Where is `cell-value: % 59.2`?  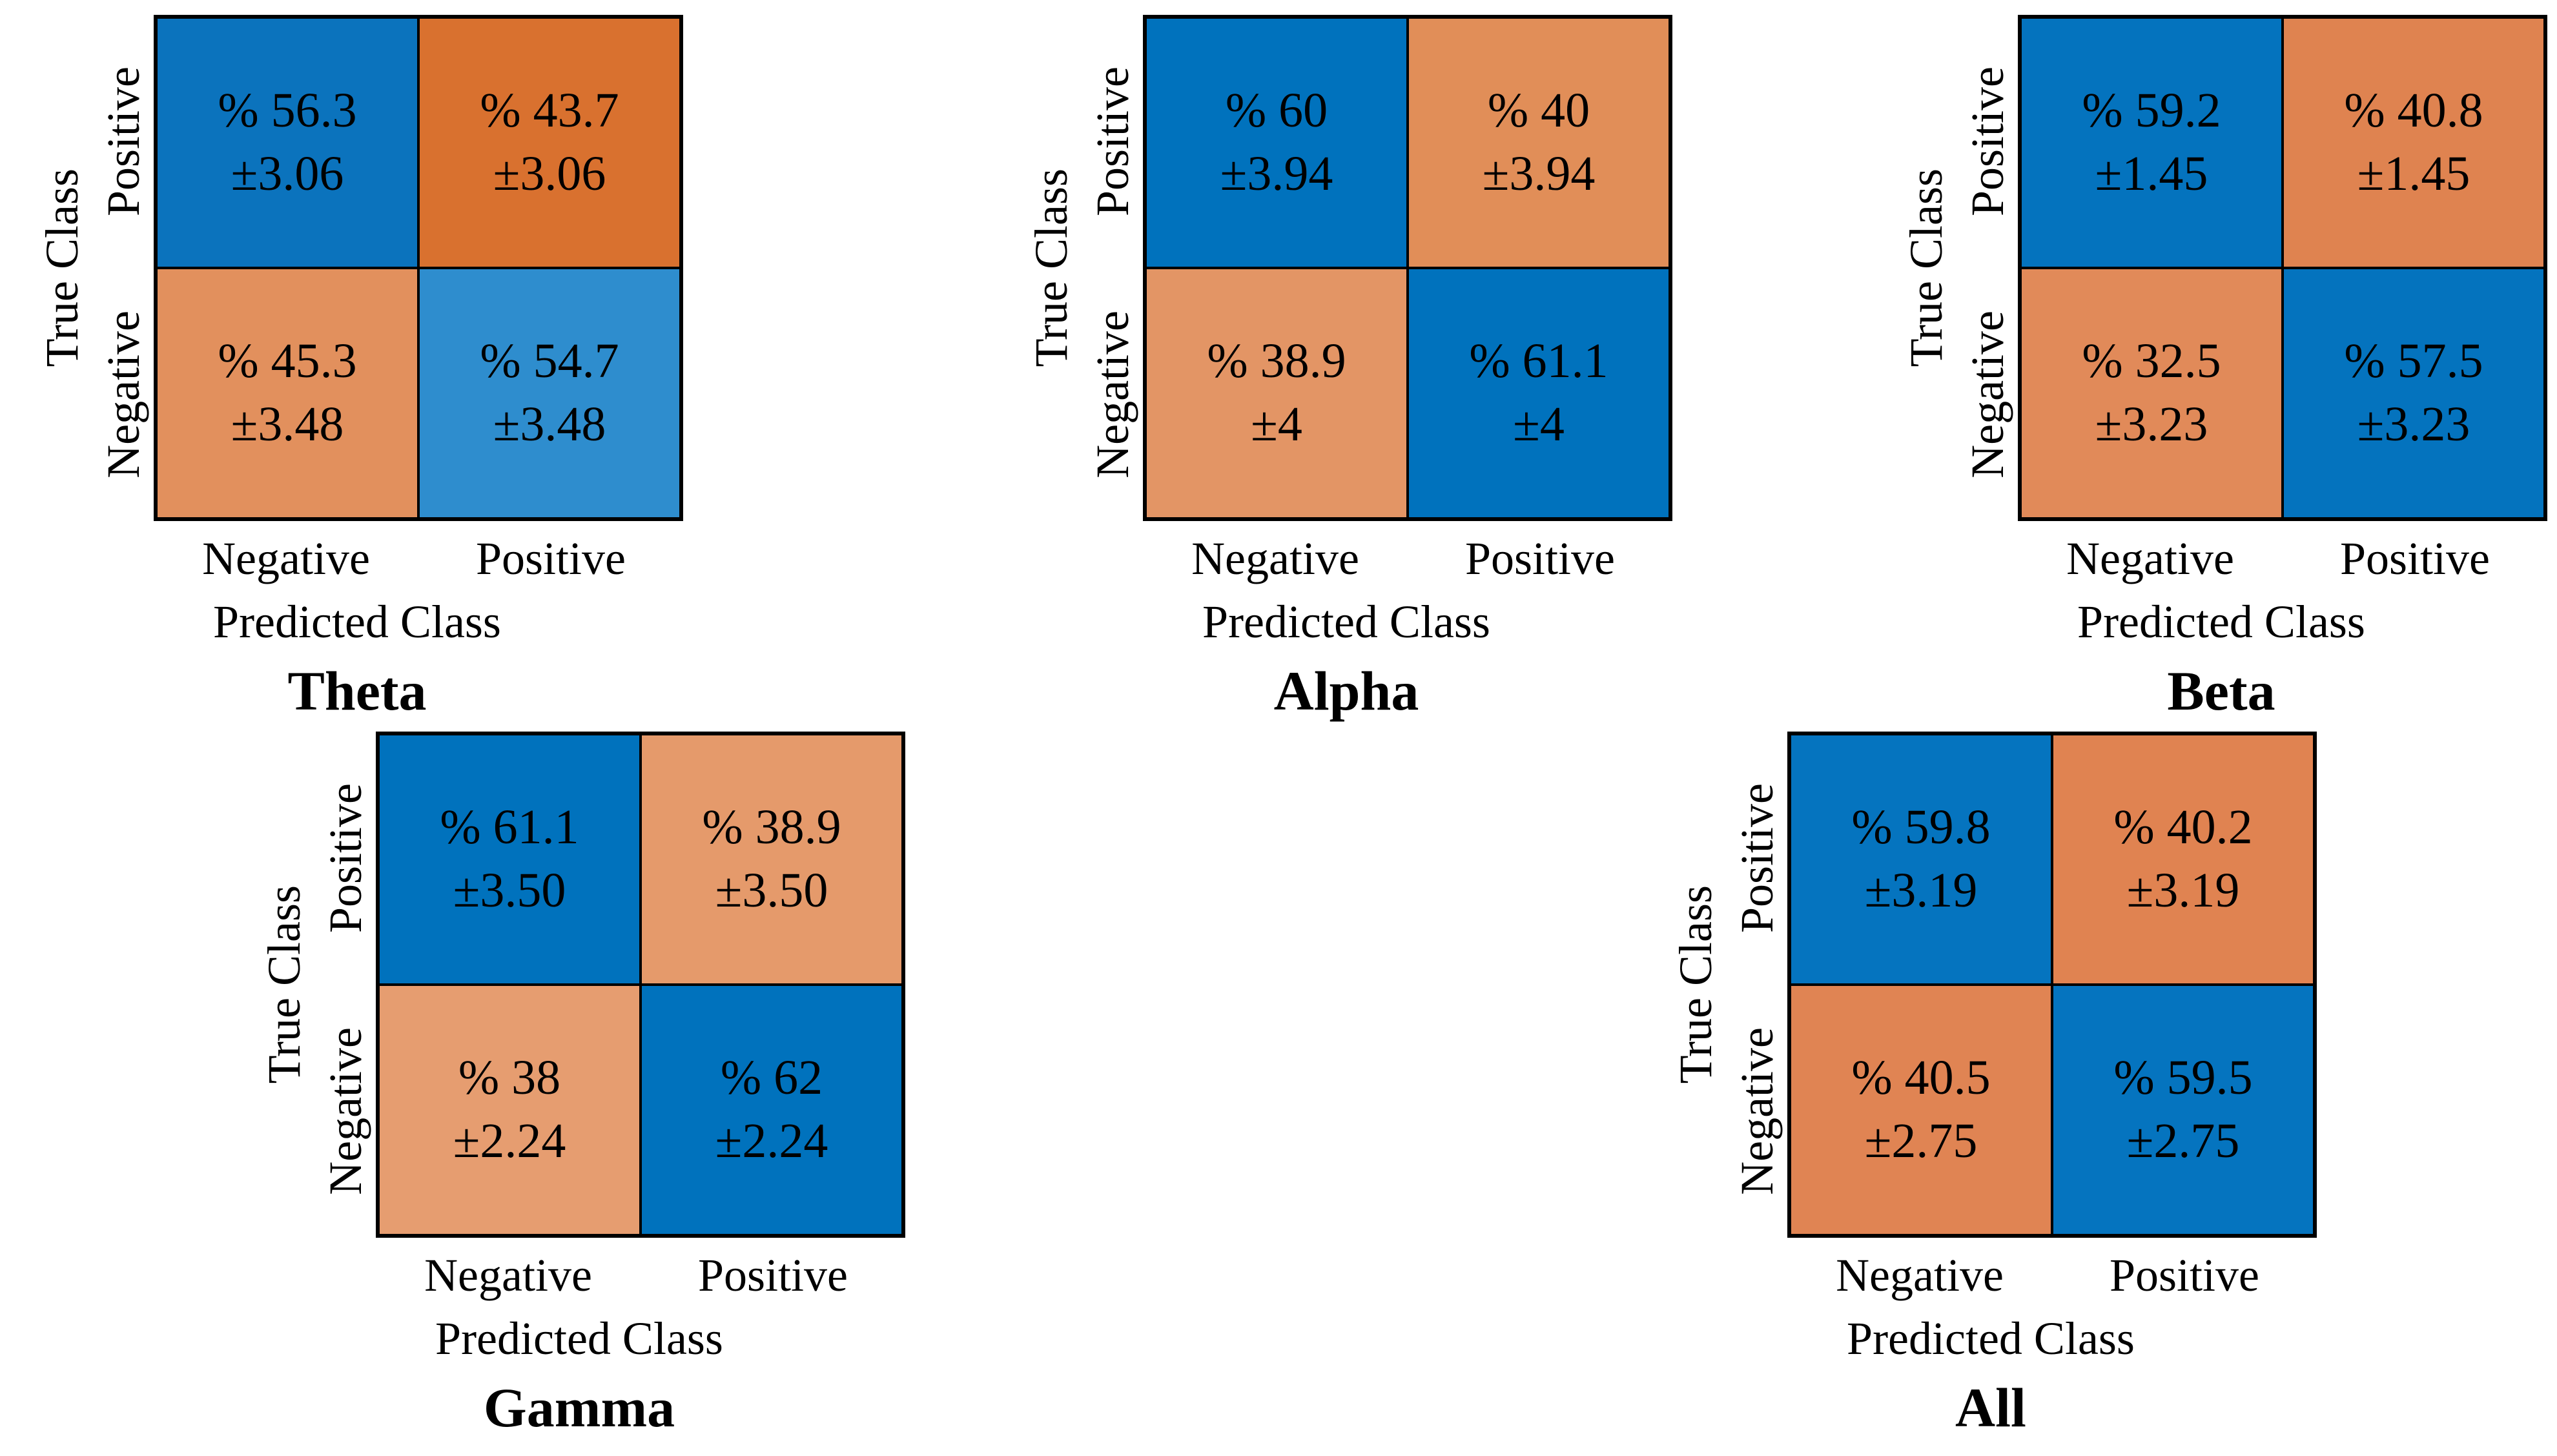 cell-value: % 59.2 is located at coordinates (2151, 110).